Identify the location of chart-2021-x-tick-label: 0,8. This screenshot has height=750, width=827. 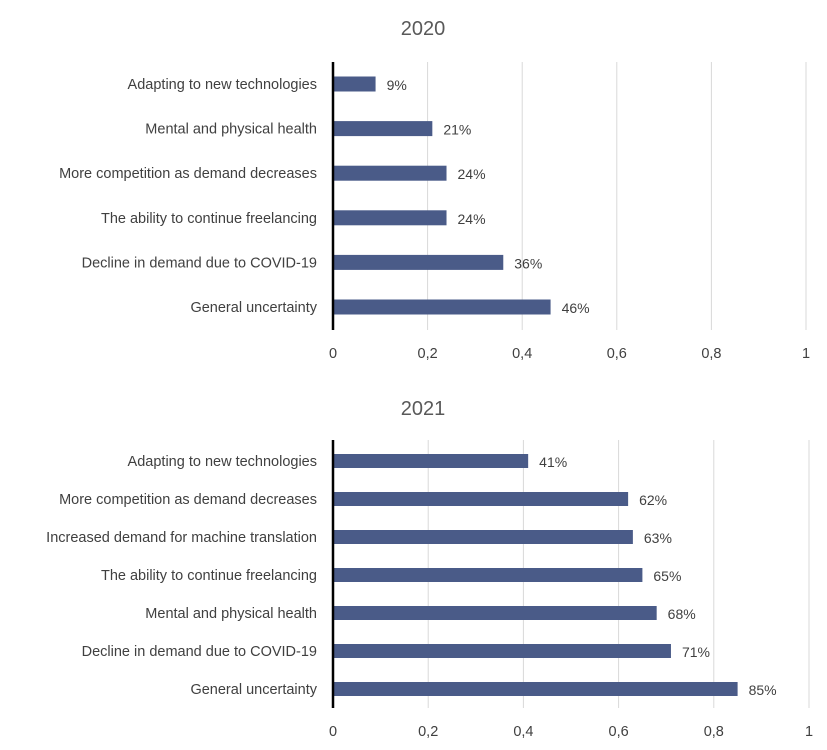
(714, 732).